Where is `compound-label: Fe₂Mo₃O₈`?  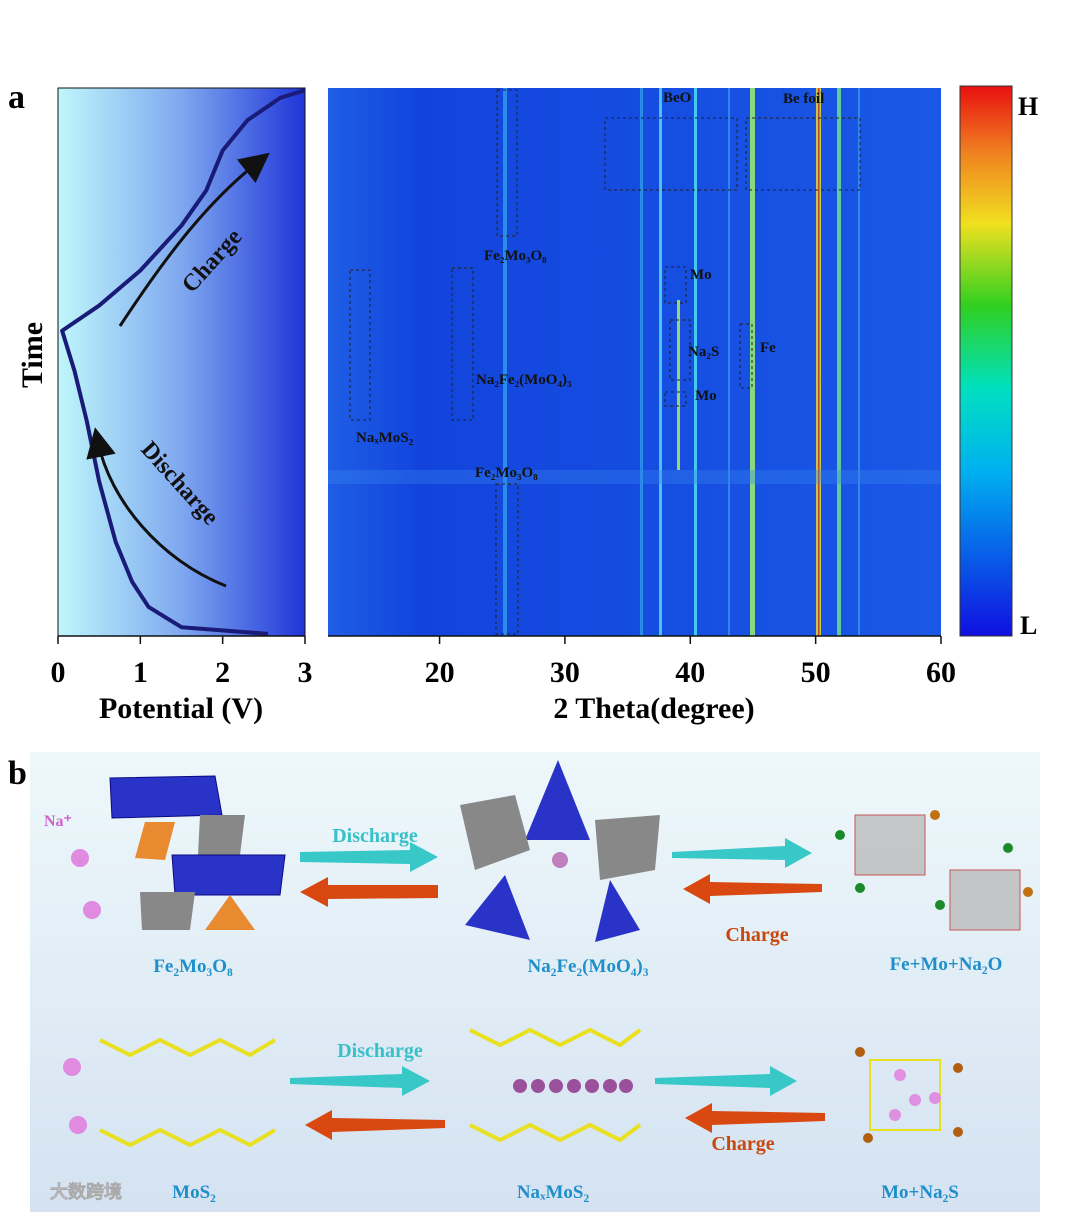
compound-label: Fe₂Mo₃O₈ is located at coordinates (193, 966).